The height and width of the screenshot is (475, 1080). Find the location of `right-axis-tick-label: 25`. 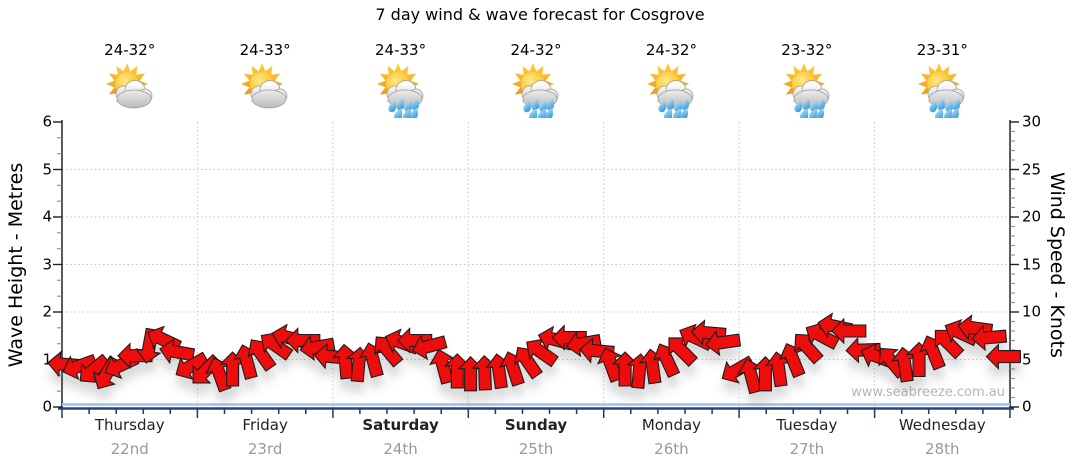

right-axis-tick-label: 25 is located at coordinates (1032, 169).